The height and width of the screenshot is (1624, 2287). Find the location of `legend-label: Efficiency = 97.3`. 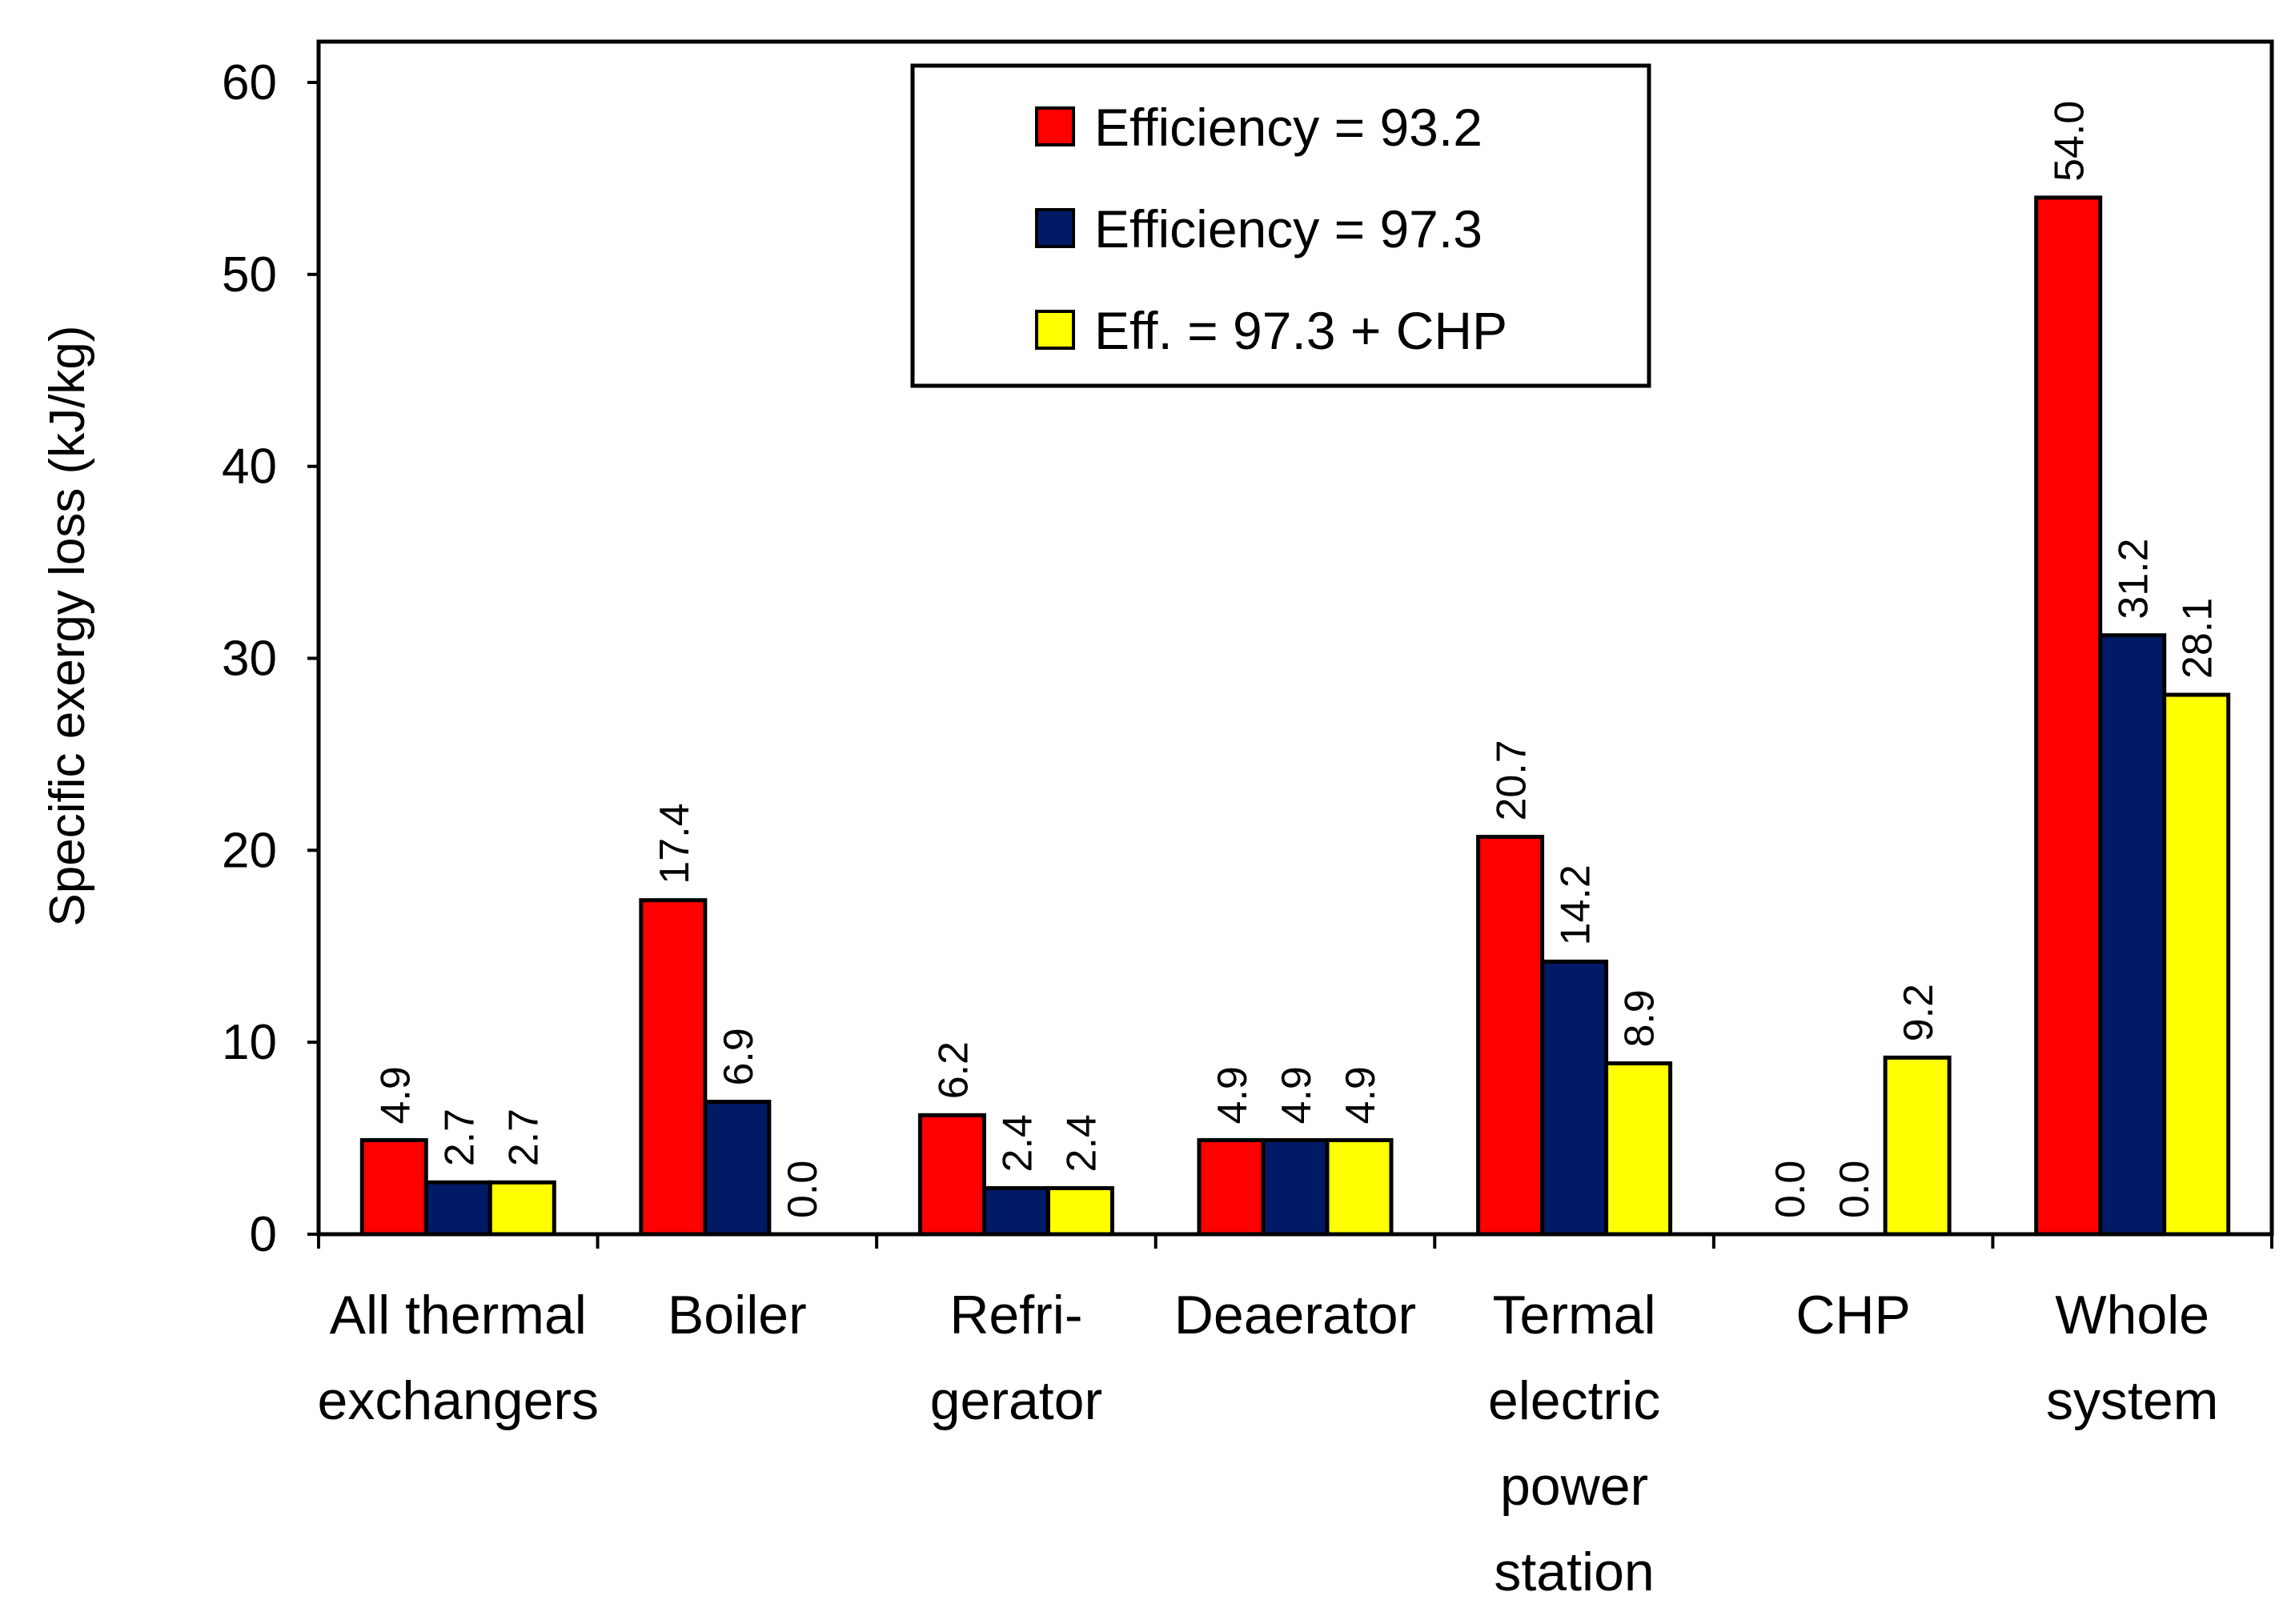

legend-label: Efficiency = 97.3 is located at coordinates (1289, 229).